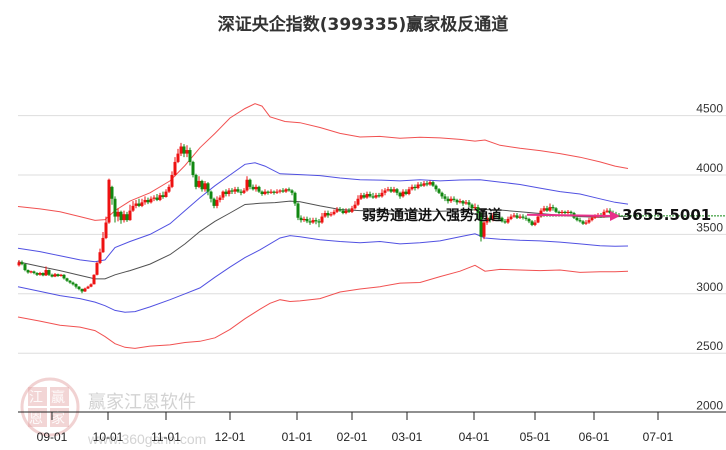 The width and height of the screenshot is (726, 450). What do you see at coordinates (570, 215) in the screenshot?
I see `trend-arrow-line` at bounding box center [570, 215].